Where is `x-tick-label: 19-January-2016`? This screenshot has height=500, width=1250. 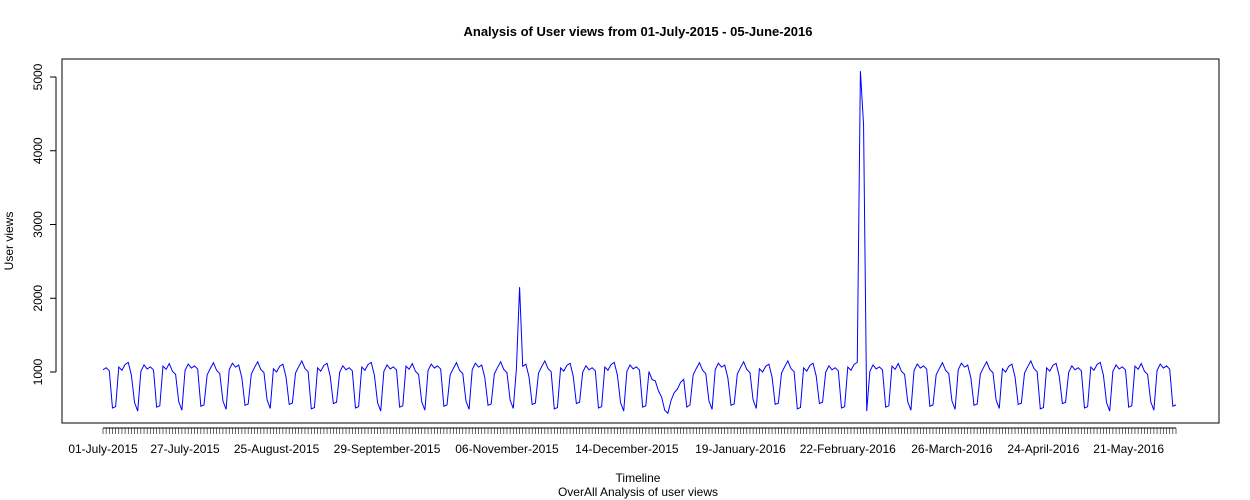 x-tick-label: 19-January-2016 is located at coordinates (740, 449).